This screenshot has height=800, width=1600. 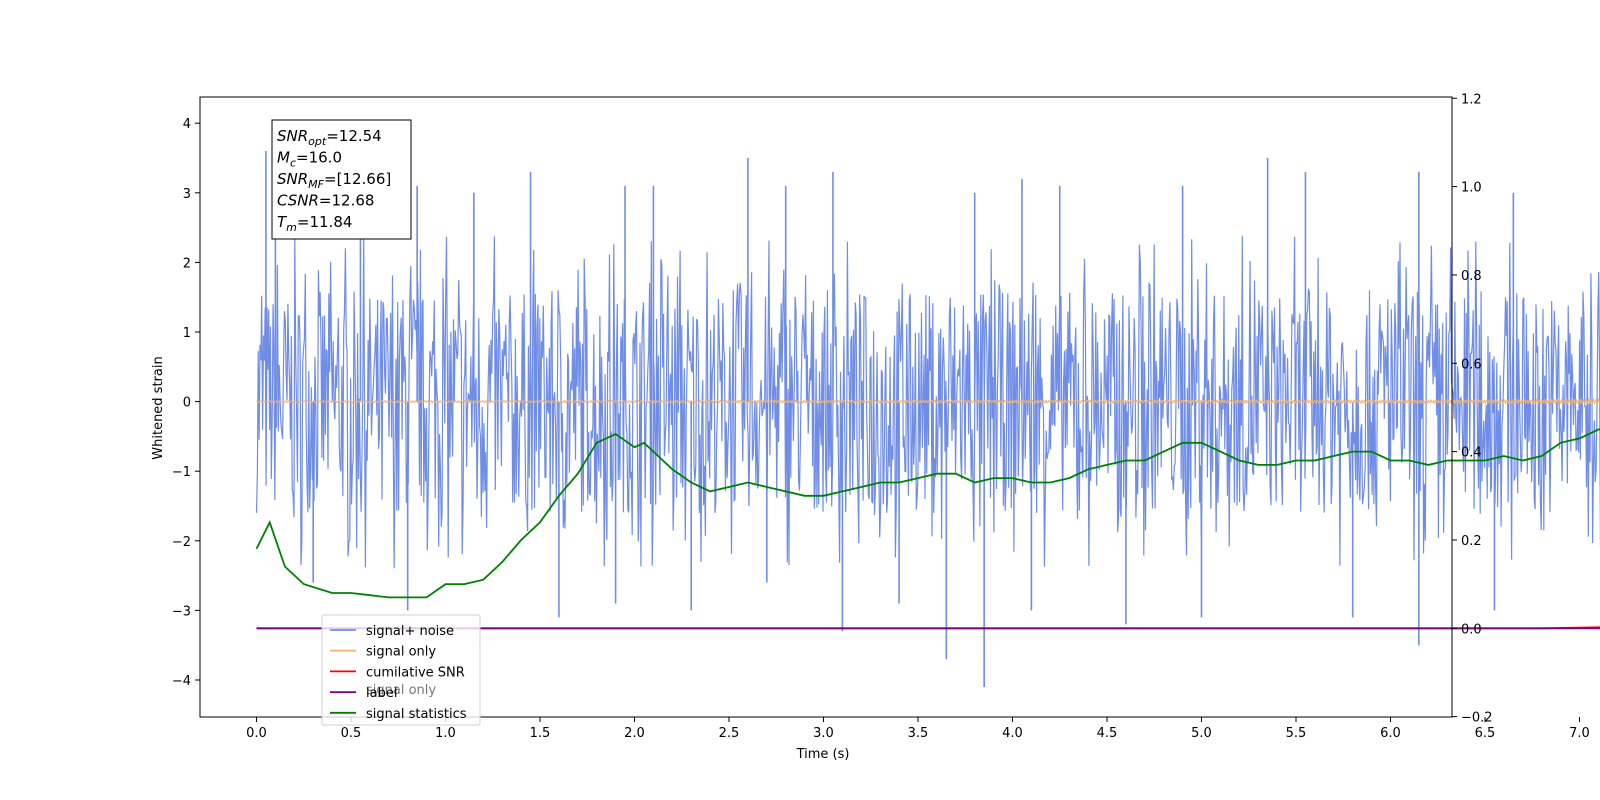 What do you see at coordinates (181, 681) in the screenshot?
I see `y-left-tick-label: −4` at bounding box center [181, 681].